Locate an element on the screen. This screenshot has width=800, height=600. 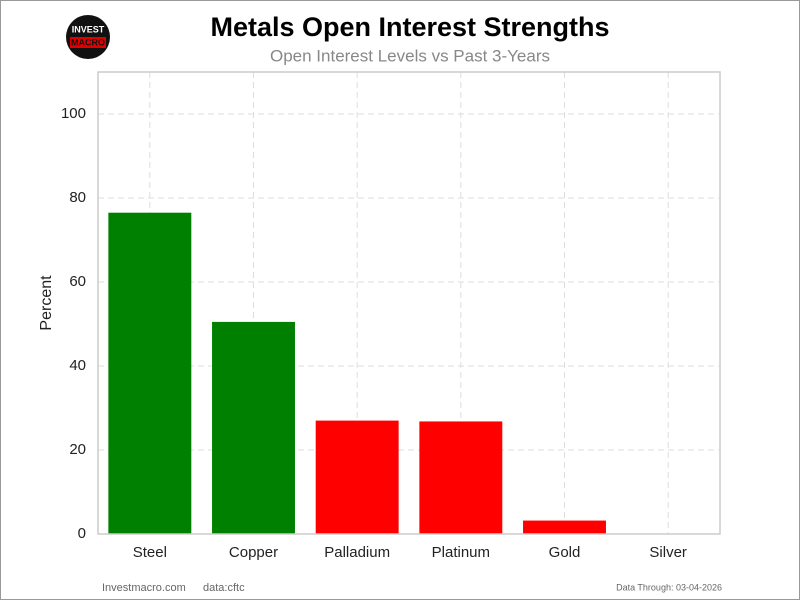
footer-date: Data Through: 03-04-2026 is located at coordinates (669, 587).